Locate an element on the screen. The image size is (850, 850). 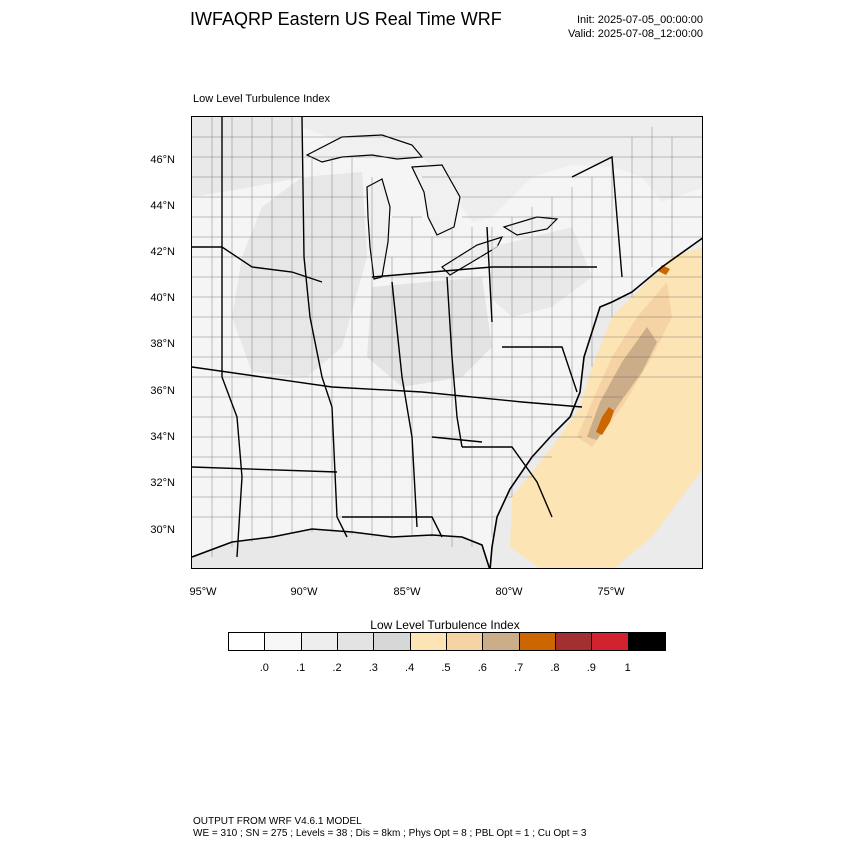
colorbar-label-8: .8 is located at coordinates (555, 668).